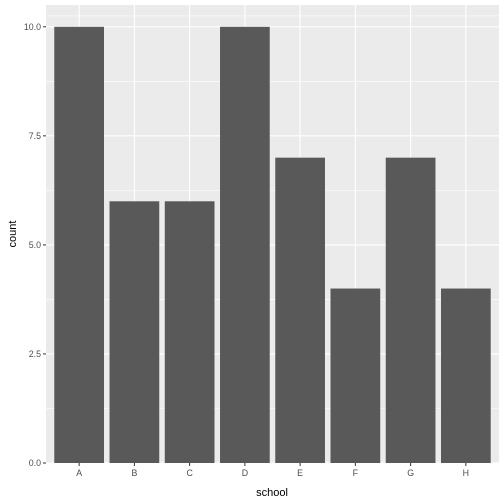 This screenshot has width=504, height=504. I want to click on x-tick-label: G, so click(410, 473).